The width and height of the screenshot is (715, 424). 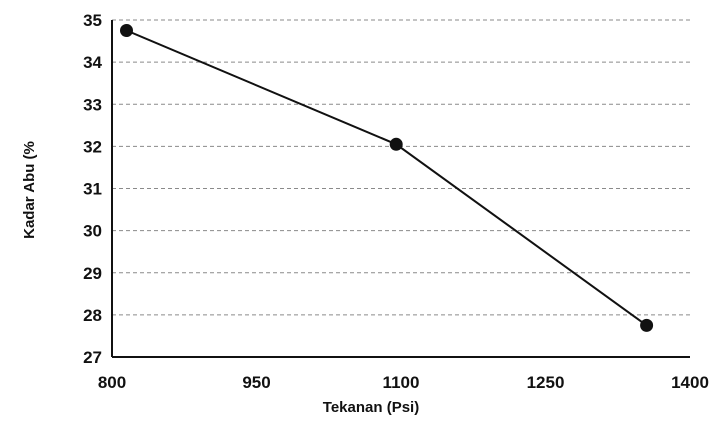 I want to click on y-tick-label: 35, so click(x=92, y=20).